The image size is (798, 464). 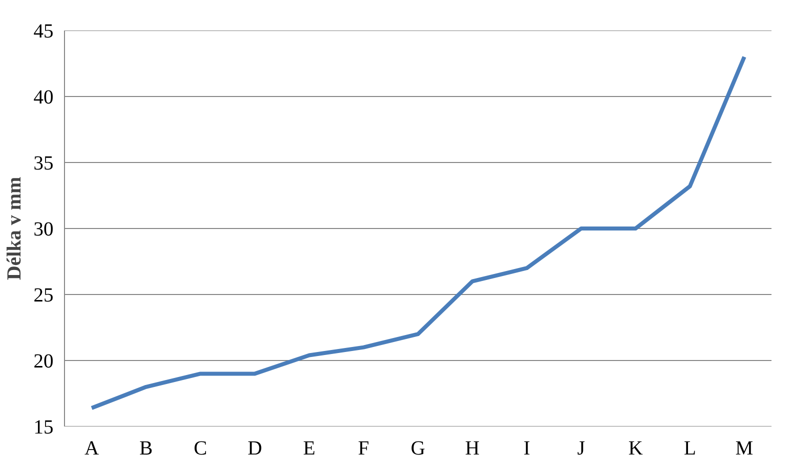 I want to click on x-tick-label: H, so click(x=472, y=449).